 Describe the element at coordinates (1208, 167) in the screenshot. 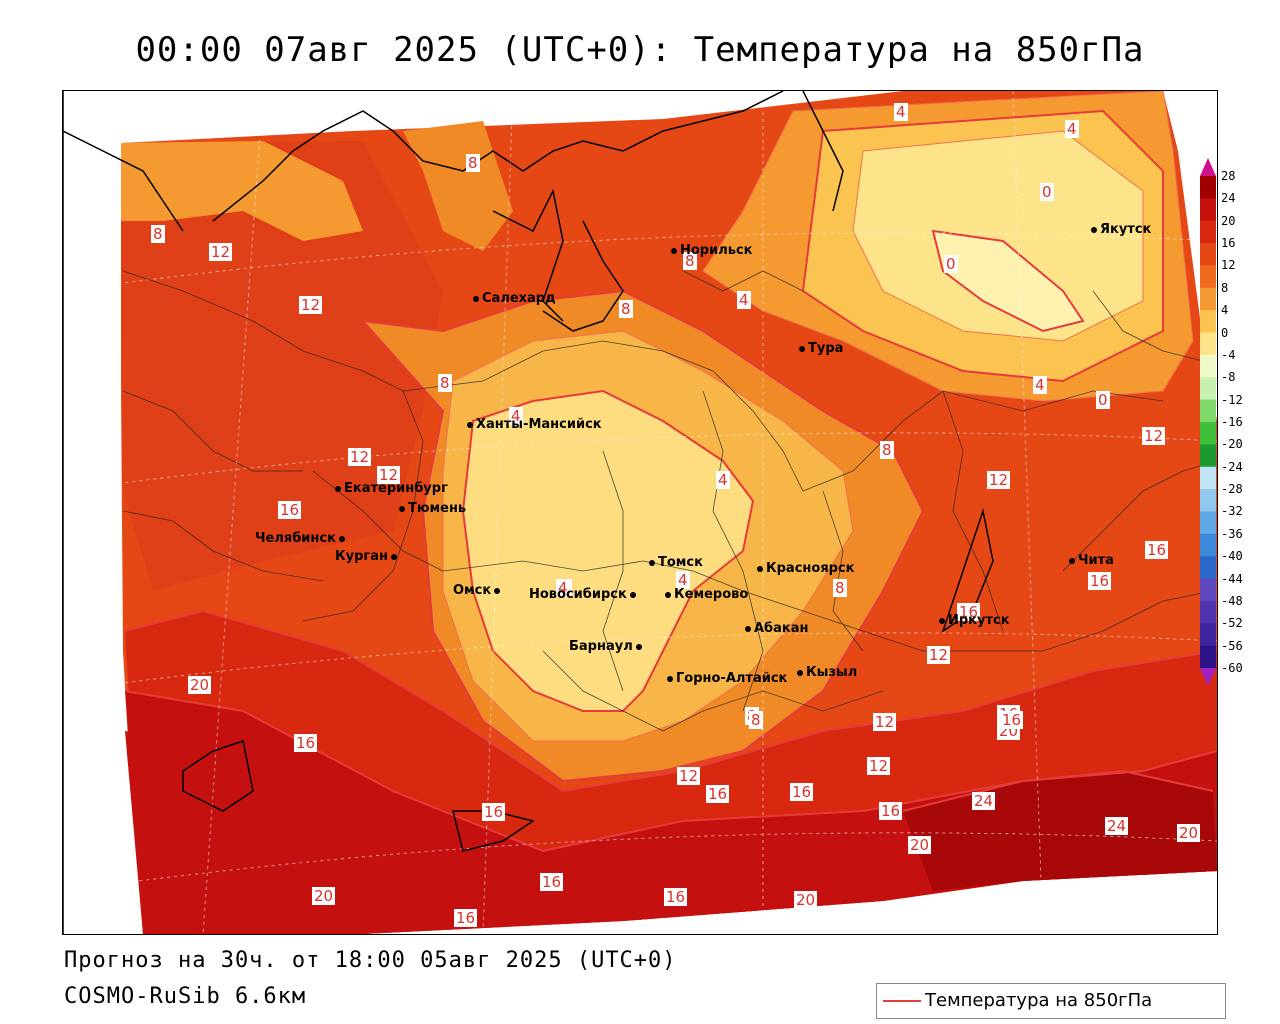

I see `colorbar-top-arrow` at that location.